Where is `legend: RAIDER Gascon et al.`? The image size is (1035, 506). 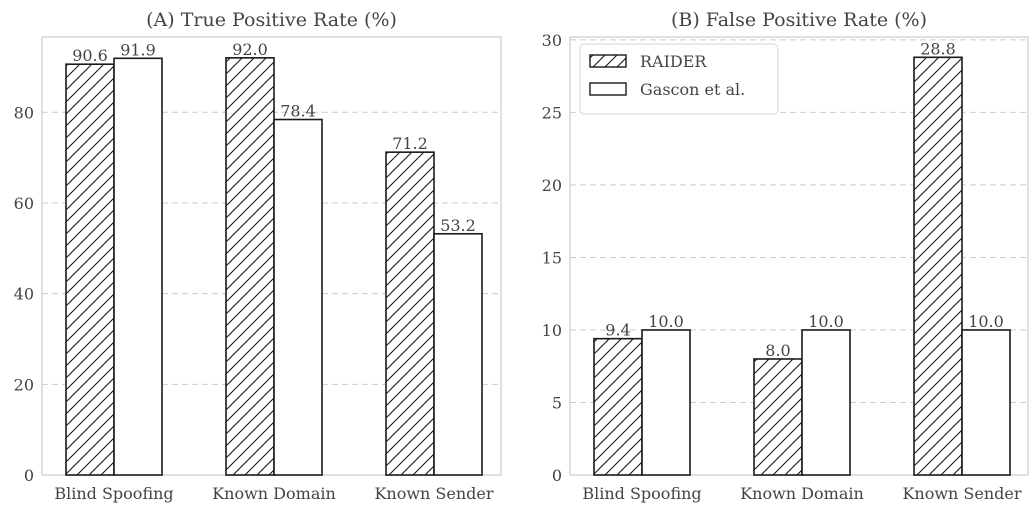
legend: RAIDER Gascon et al. is located at coordinates (679, 79).